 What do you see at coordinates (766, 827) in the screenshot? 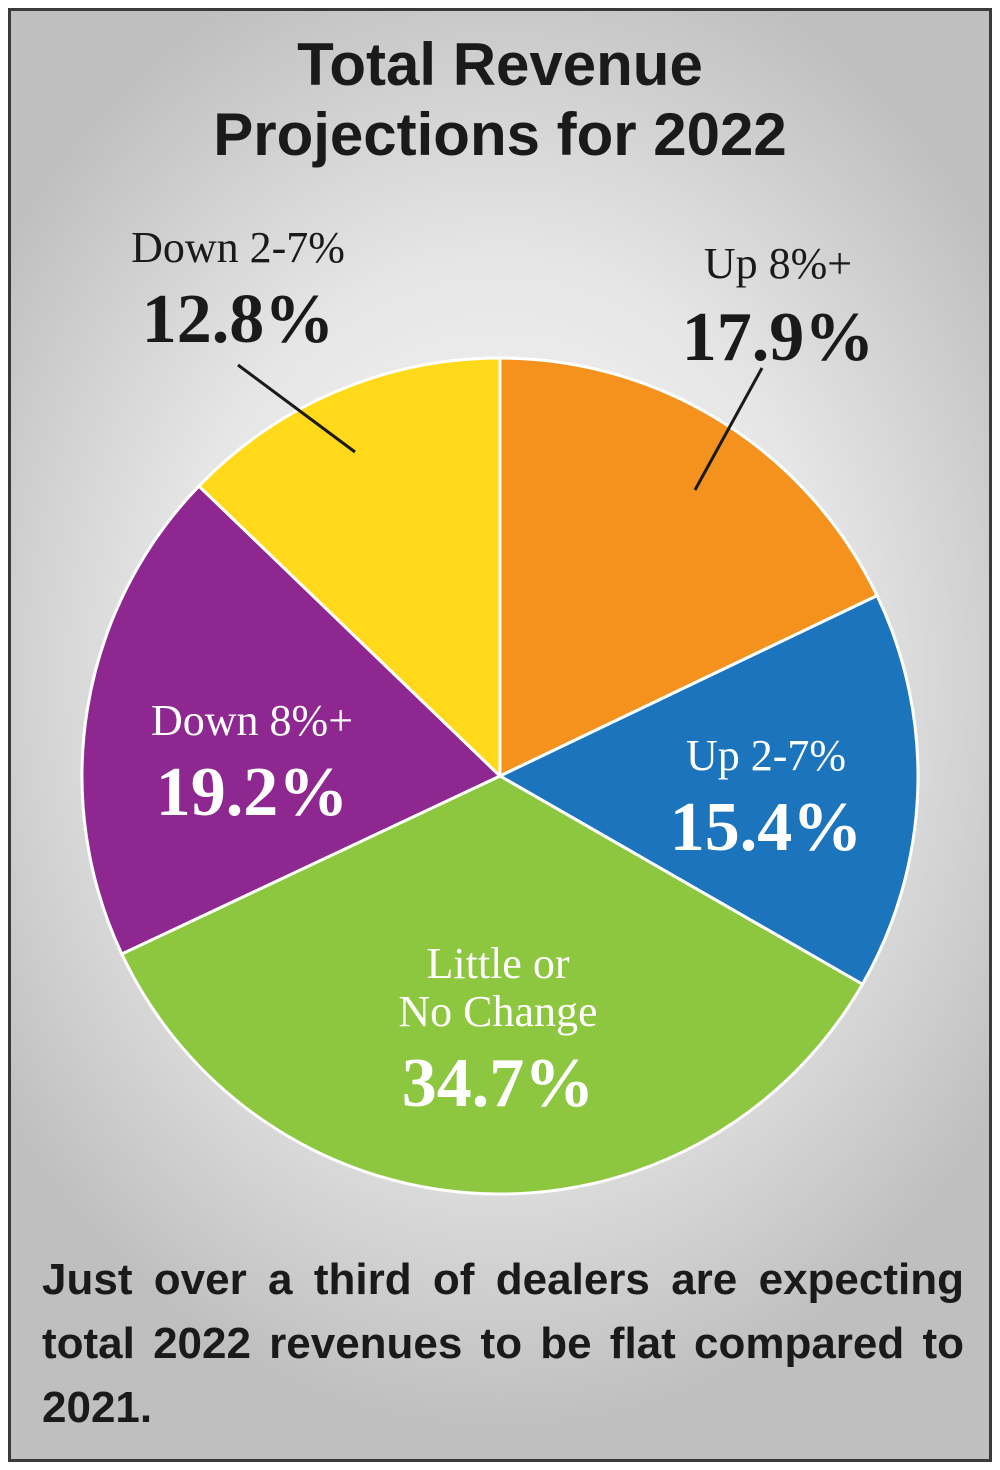
I see `slice-value-1: 15.4%` at bounding box center [766, 827].